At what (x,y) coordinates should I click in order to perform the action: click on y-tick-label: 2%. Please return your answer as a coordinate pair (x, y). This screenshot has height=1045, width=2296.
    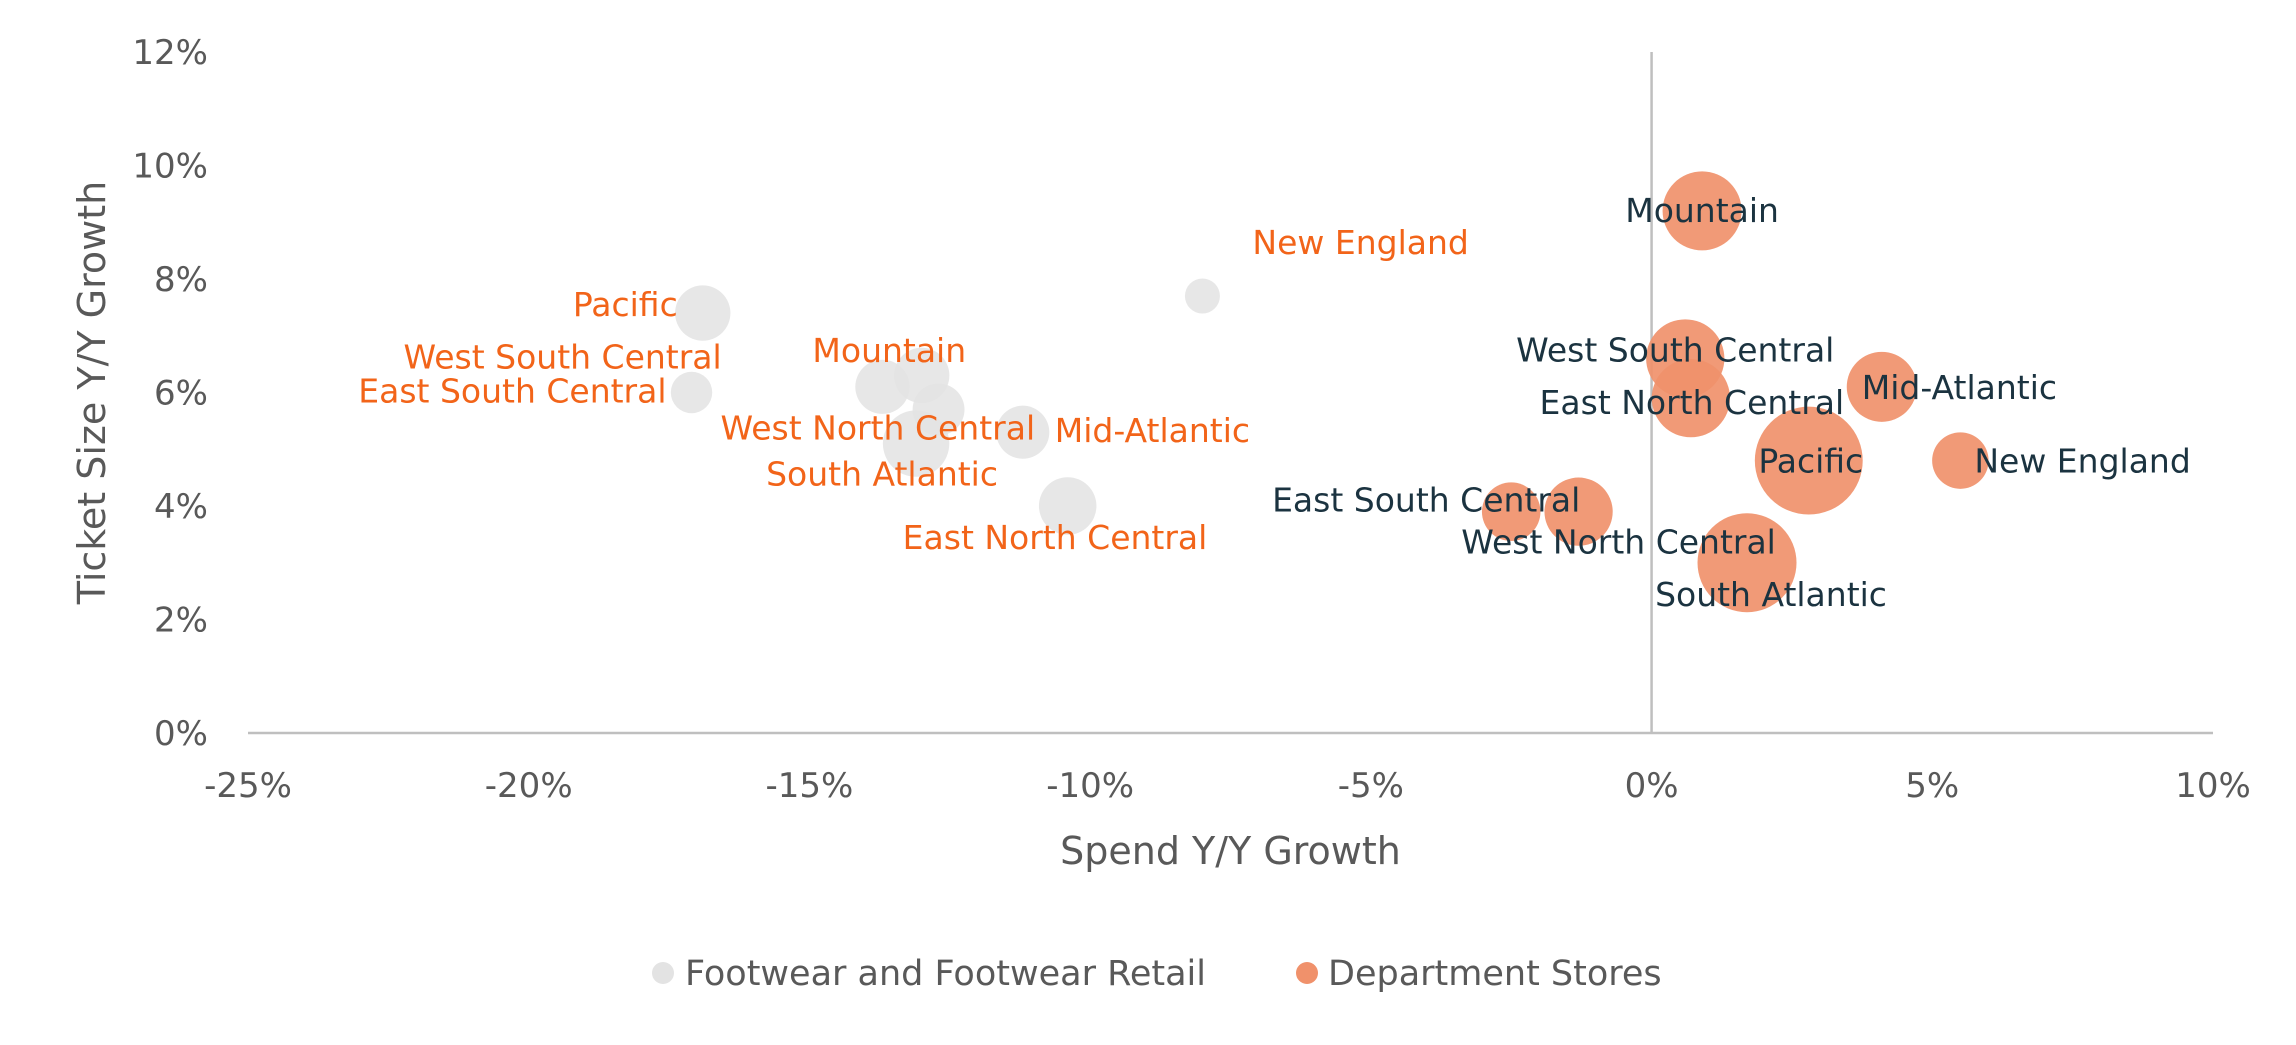
    Looking at the image, I should click on (181, 621).